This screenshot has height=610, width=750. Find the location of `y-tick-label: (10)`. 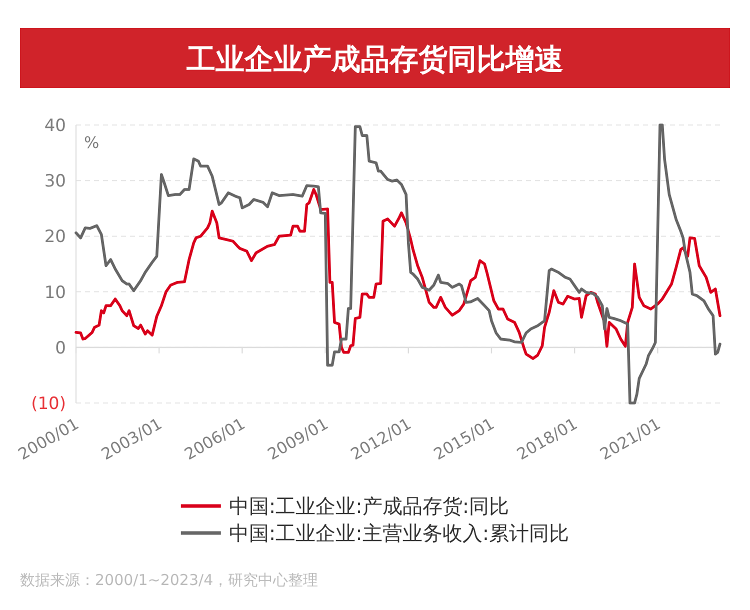

y-tick-label: (10) is located at coordinates (48, 404).